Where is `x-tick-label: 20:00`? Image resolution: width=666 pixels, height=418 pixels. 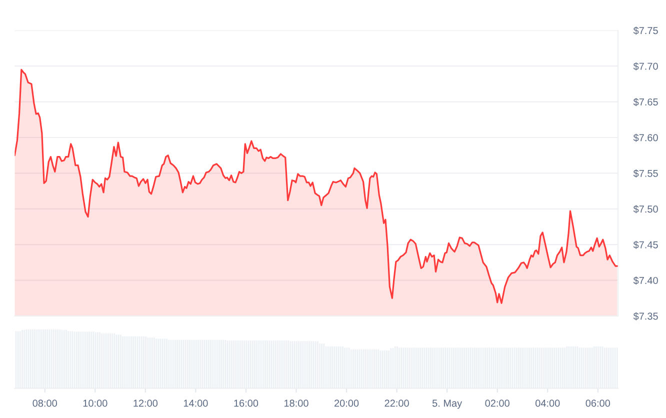
x-tick-label: 20:00 is located at coordinates (346, 403).